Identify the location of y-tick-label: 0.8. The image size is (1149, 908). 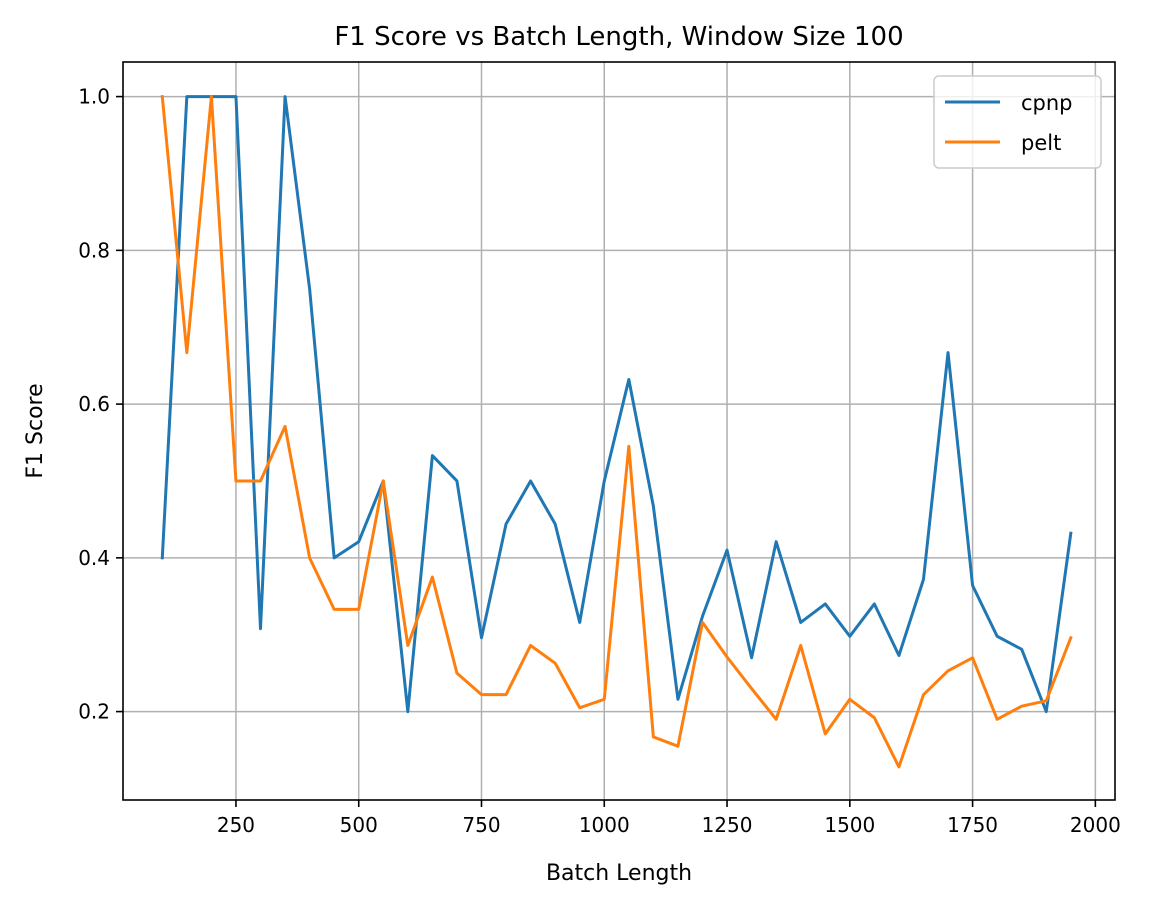
(94, 250).